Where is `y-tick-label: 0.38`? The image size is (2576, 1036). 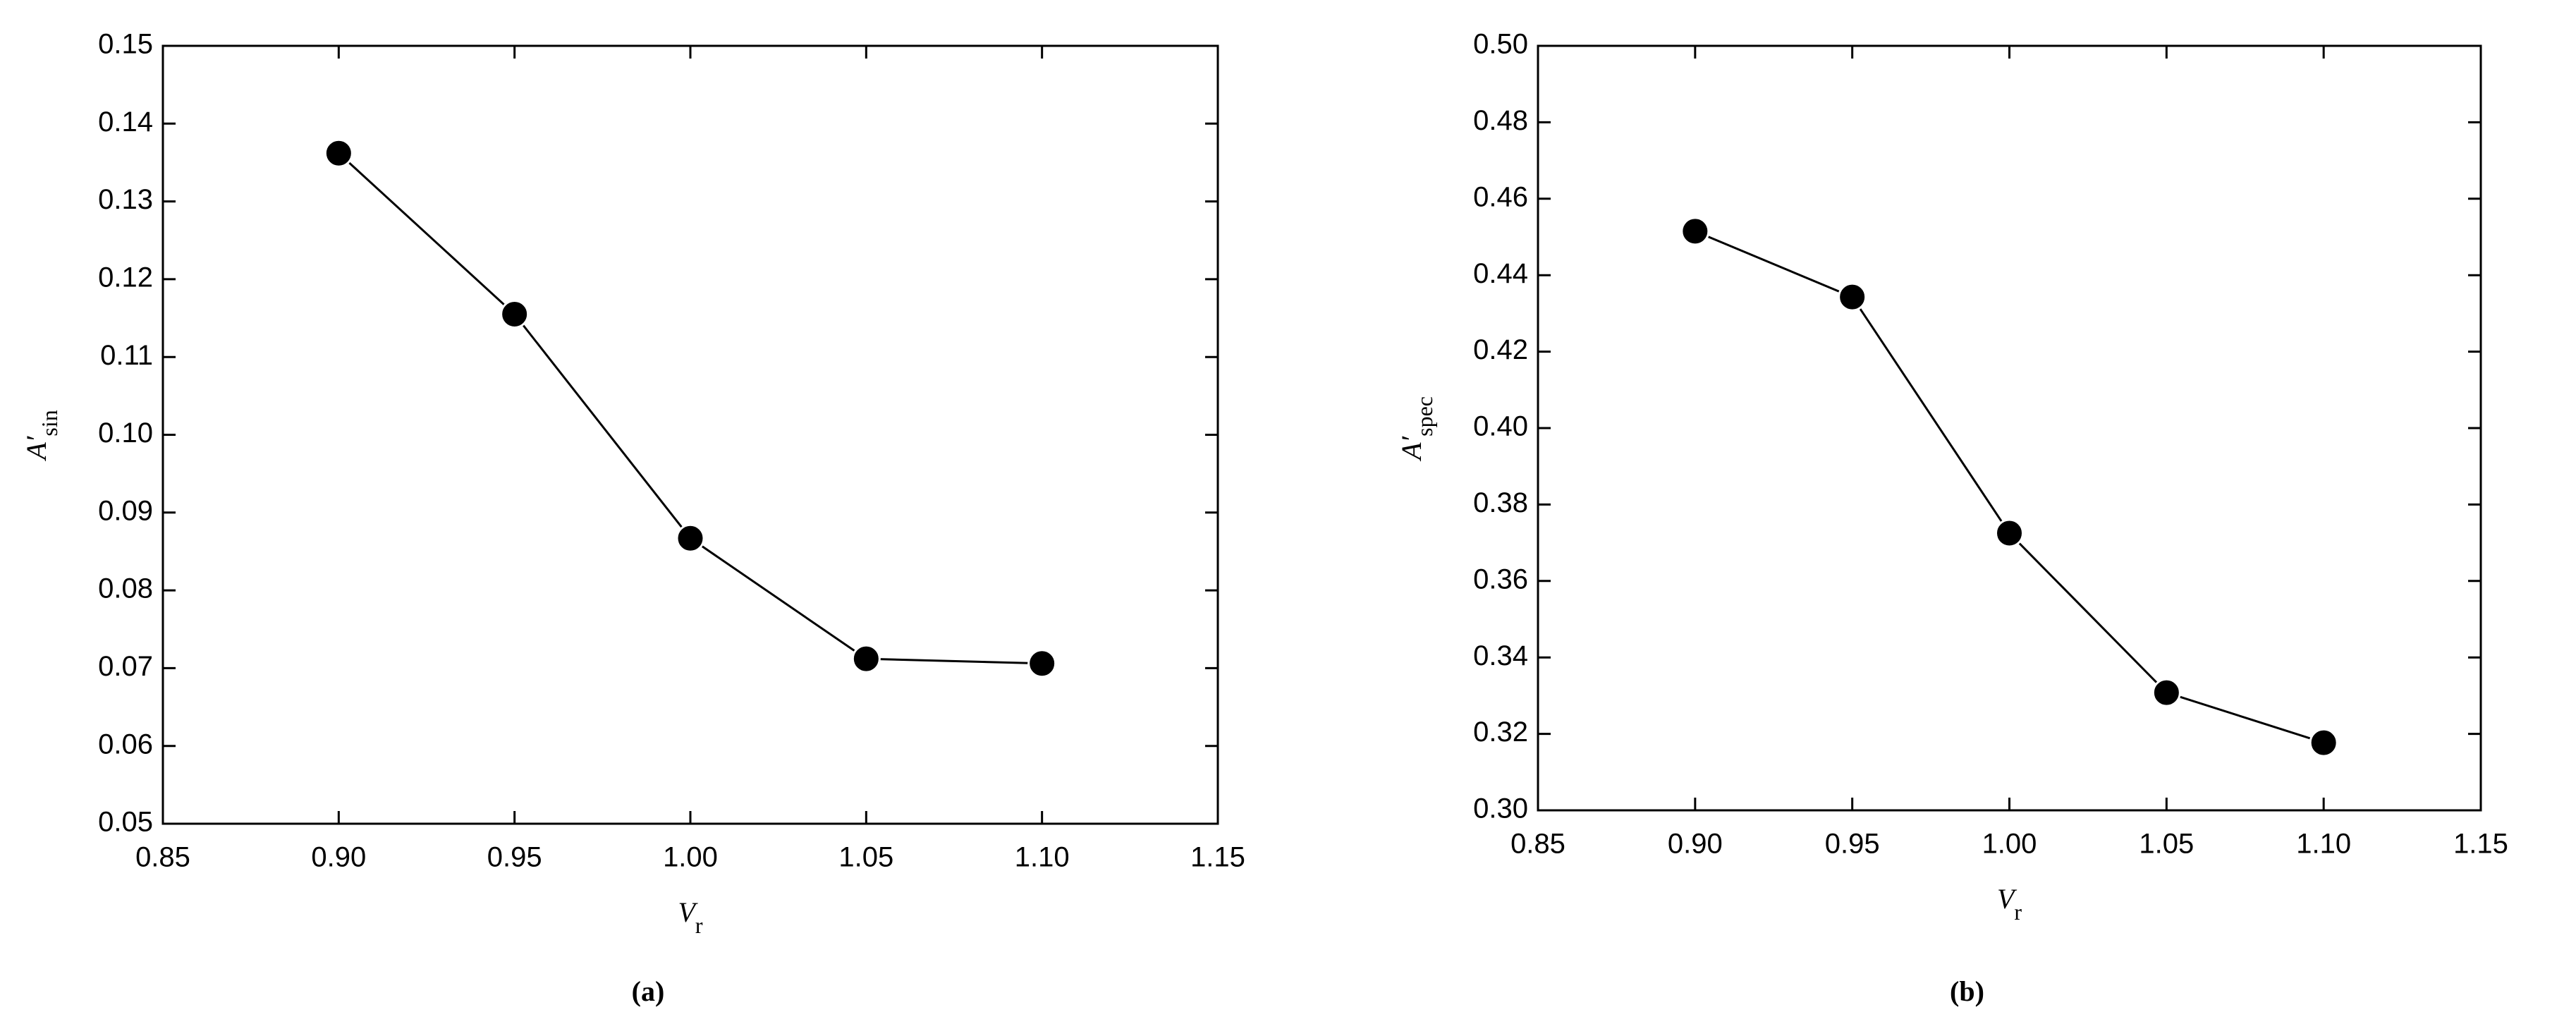 y-tick-label: 0.38 is located at coordinates (1500, 503).